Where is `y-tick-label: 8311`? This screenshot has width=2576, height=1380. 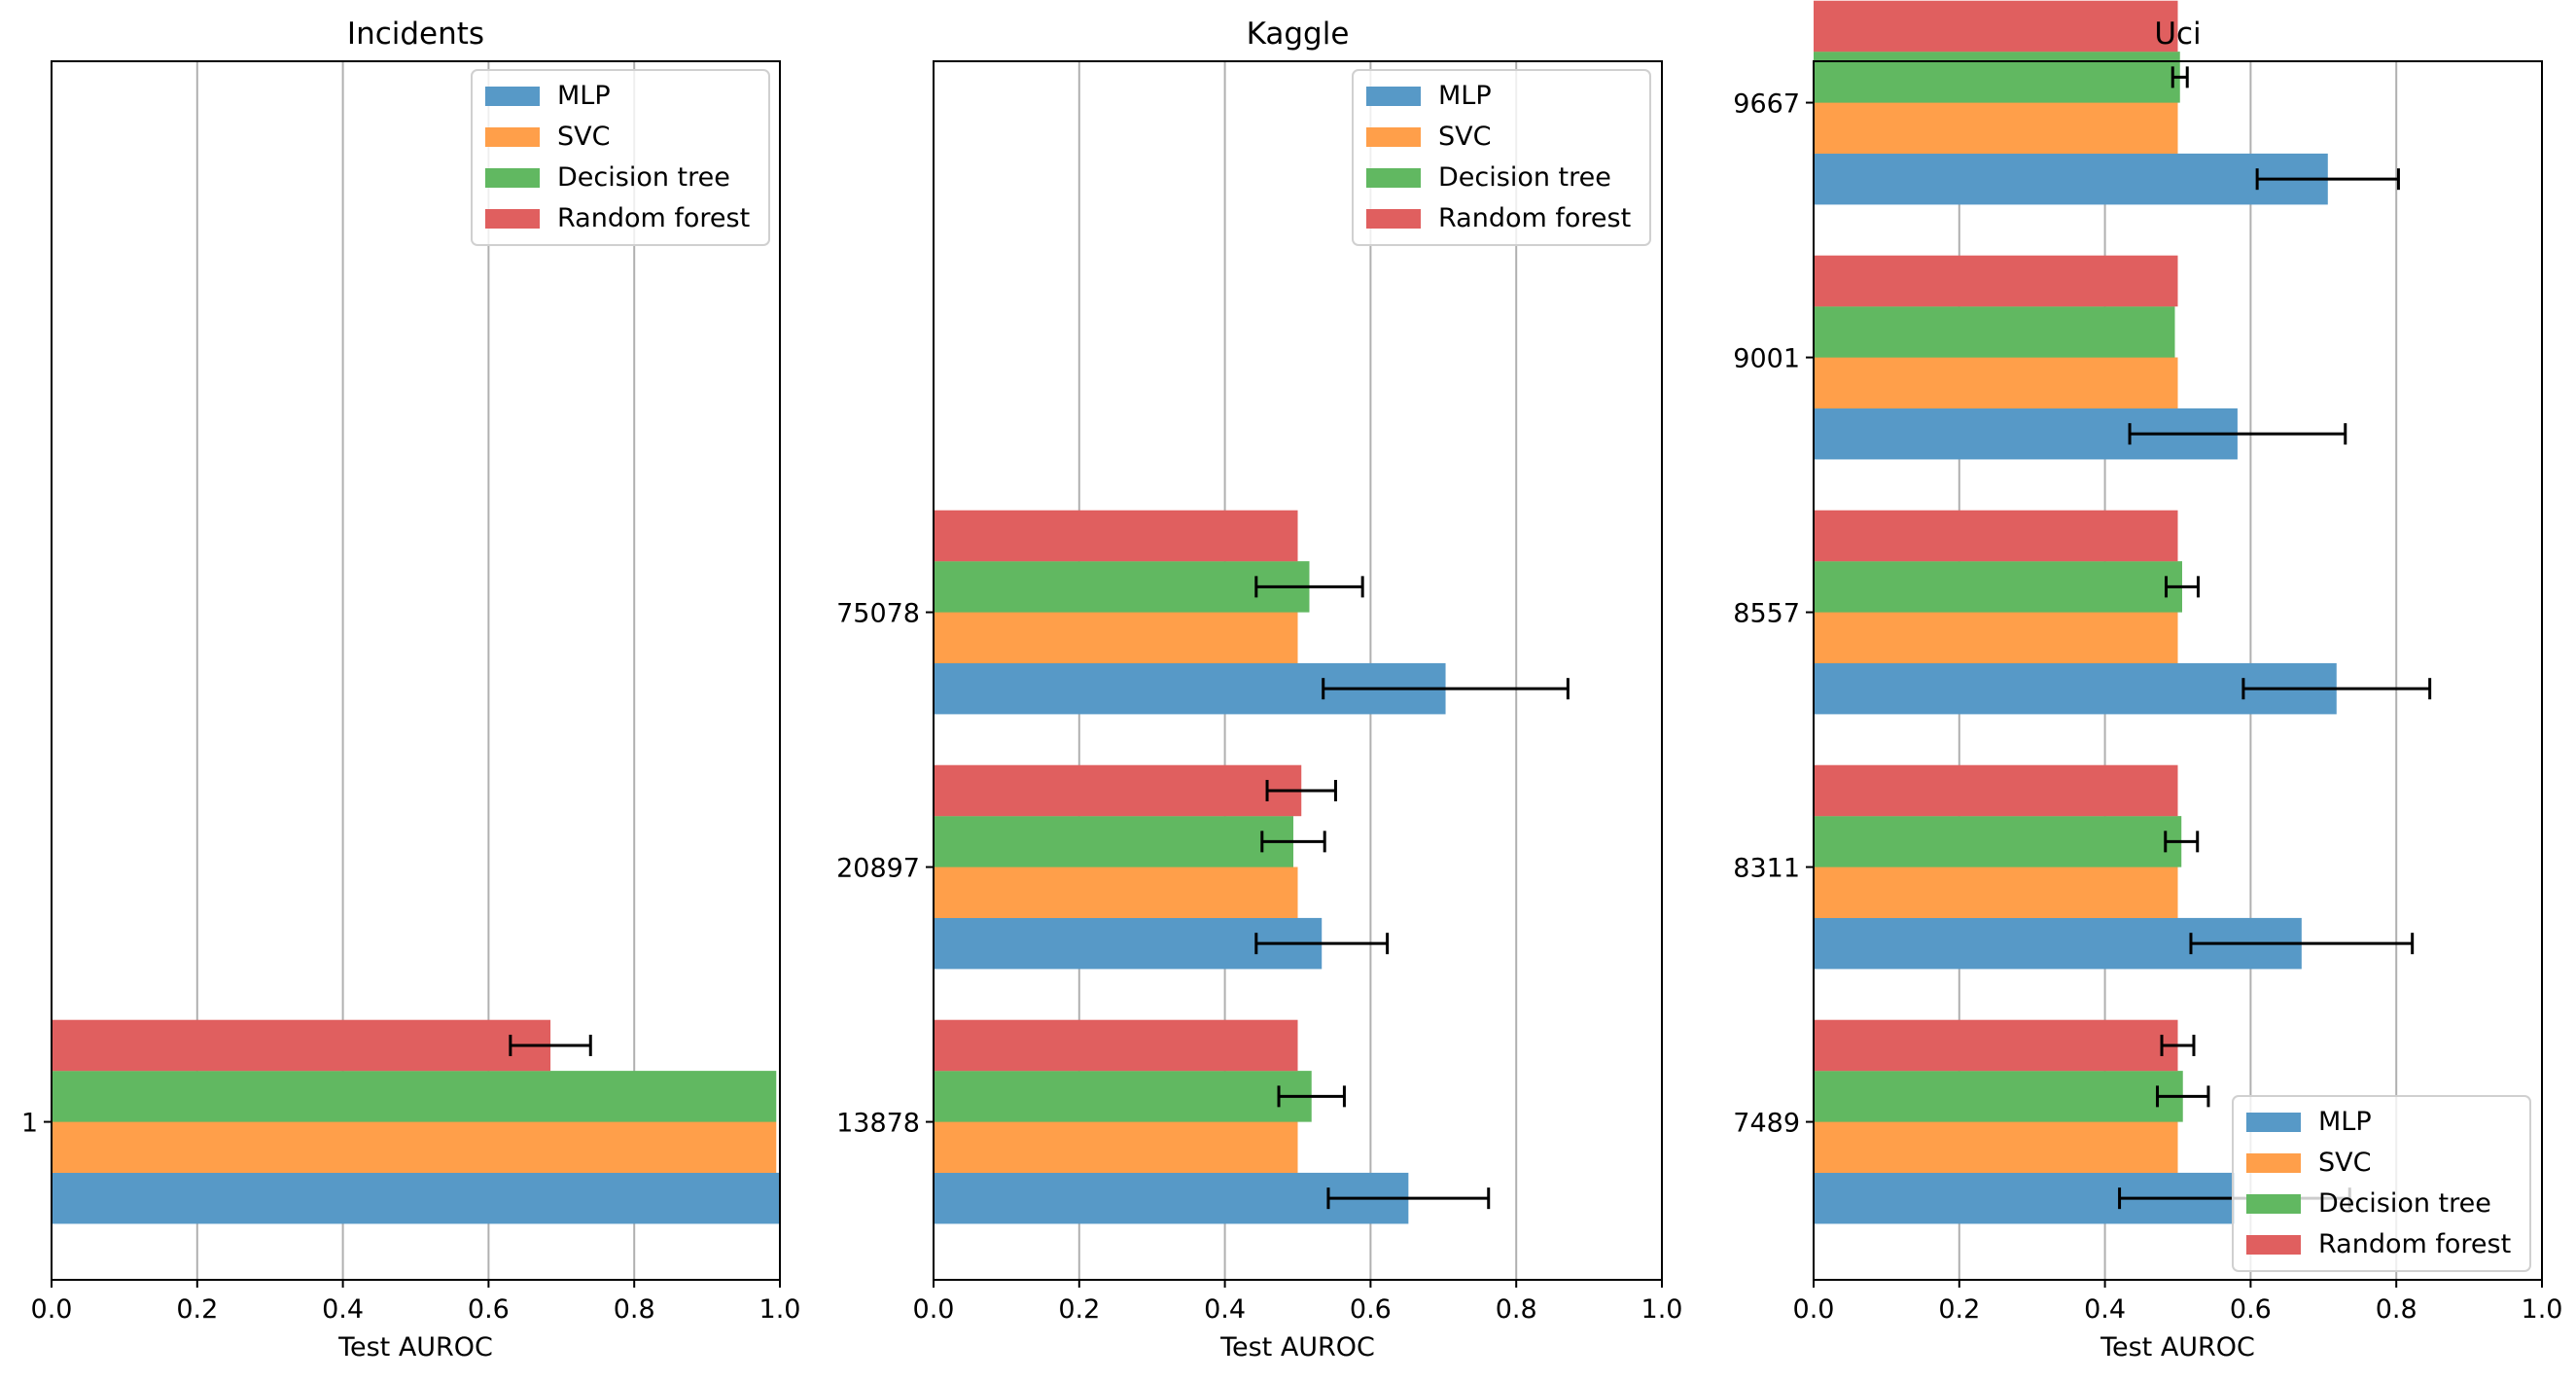 y-tick-label: 8311 is located at coordinates (1767, 869).